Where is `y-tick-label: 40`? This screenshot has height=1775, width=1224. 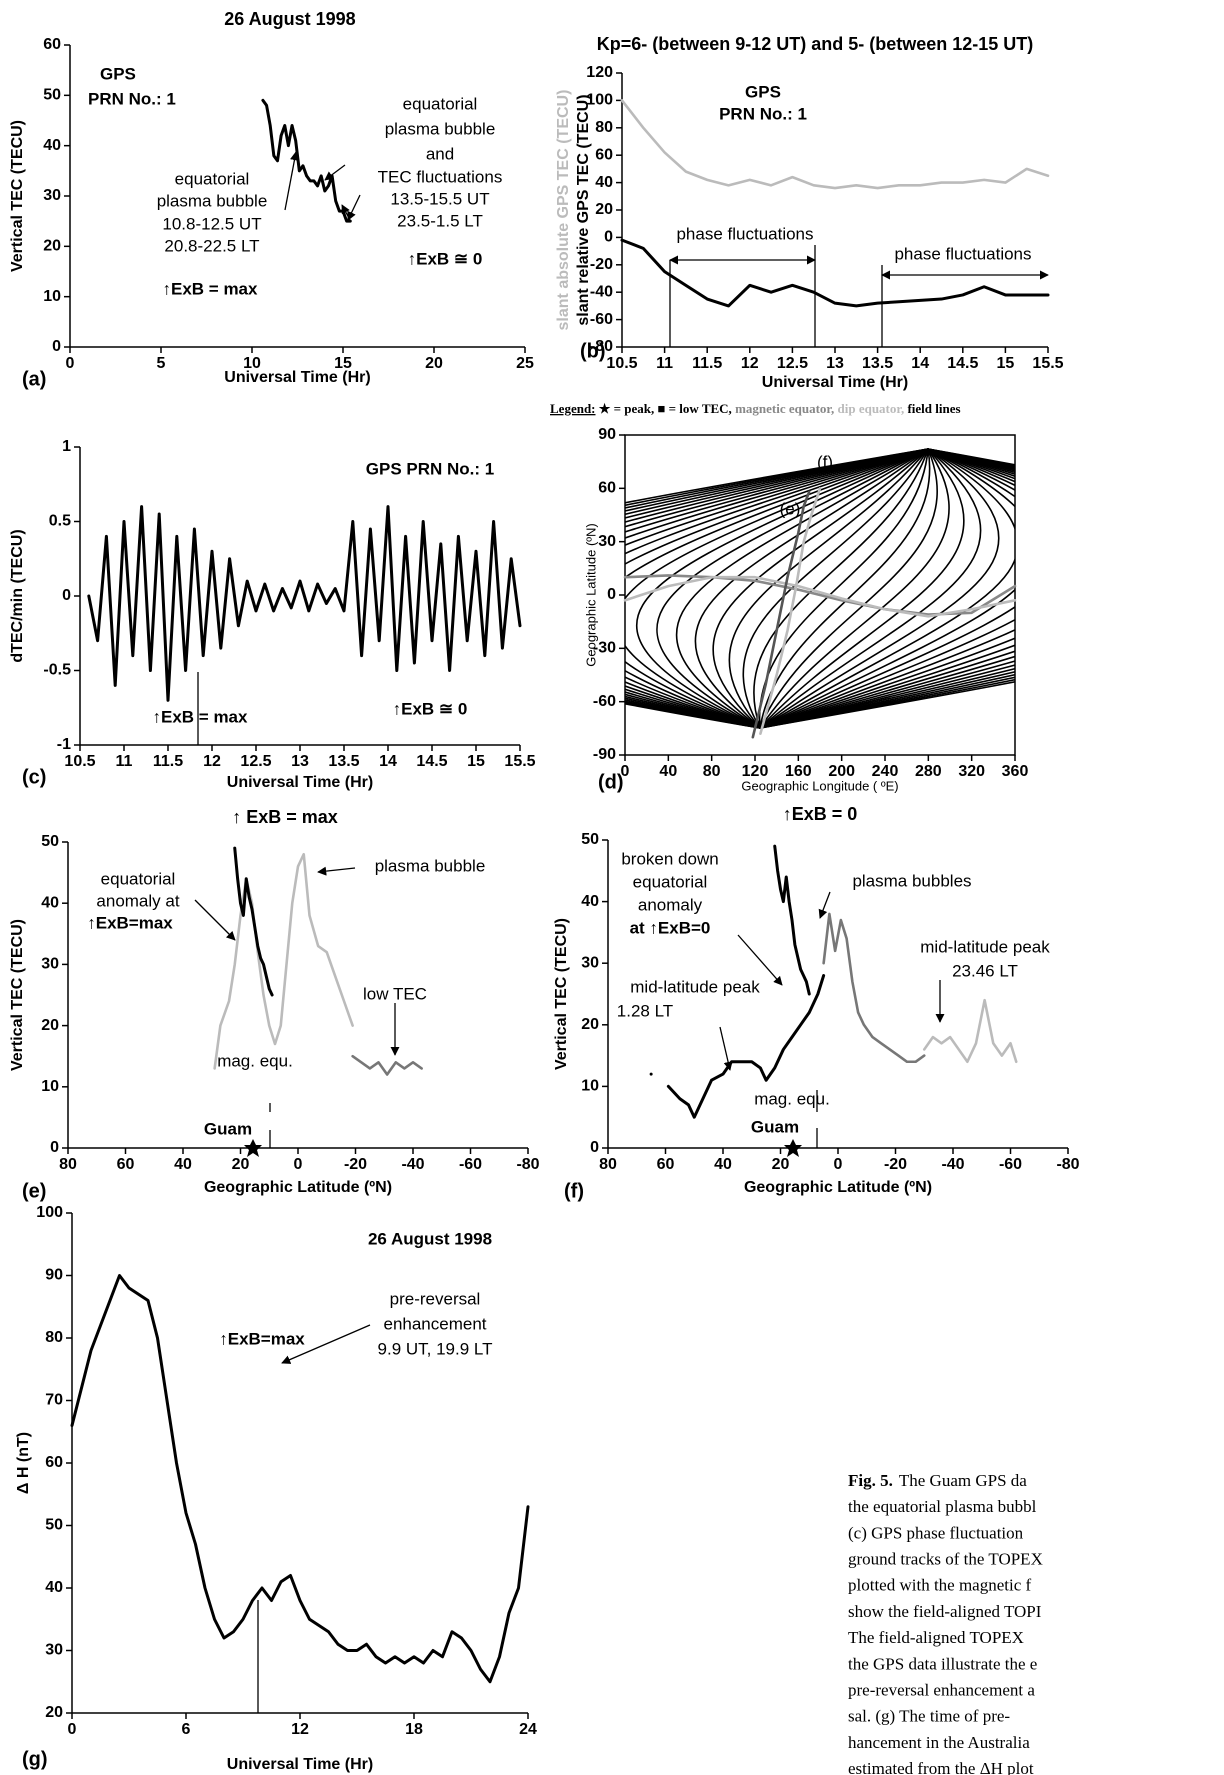 y-tick-label: 40 is located at coordinates (52, 145).